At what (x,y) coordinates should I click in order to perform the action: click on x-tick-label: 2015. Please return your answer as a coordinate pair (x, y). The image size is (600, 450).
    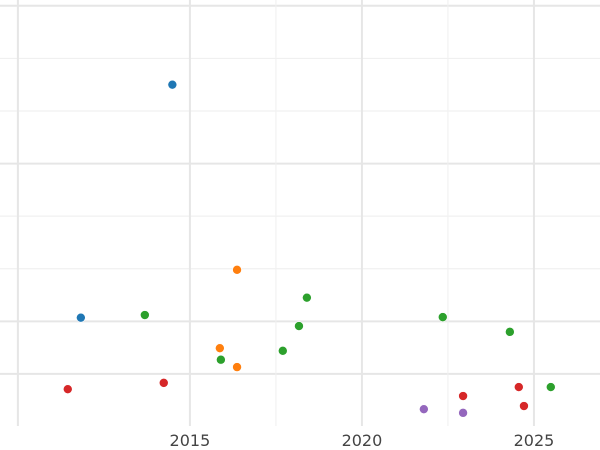
    Looking at the image, I should click on (190, 440).